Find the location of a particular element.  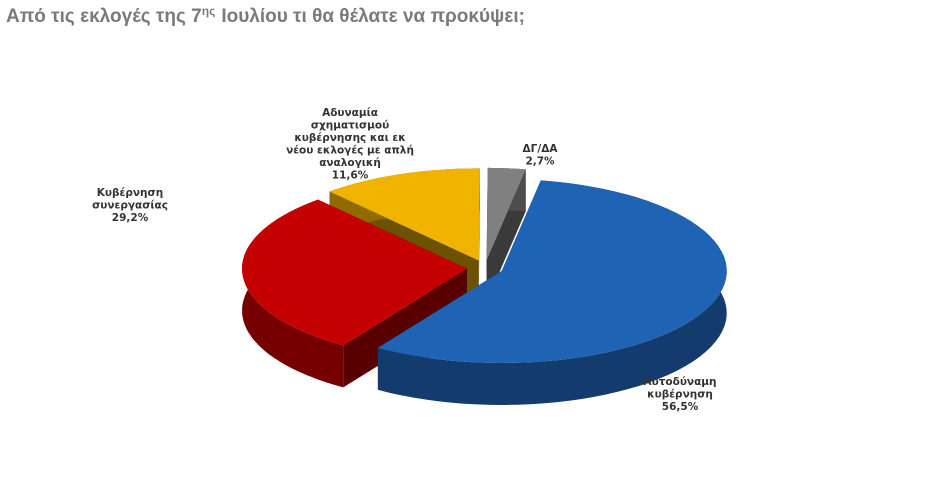

slice-label: ΔΓ/ΔΑ is located at coordinates (541, 149).